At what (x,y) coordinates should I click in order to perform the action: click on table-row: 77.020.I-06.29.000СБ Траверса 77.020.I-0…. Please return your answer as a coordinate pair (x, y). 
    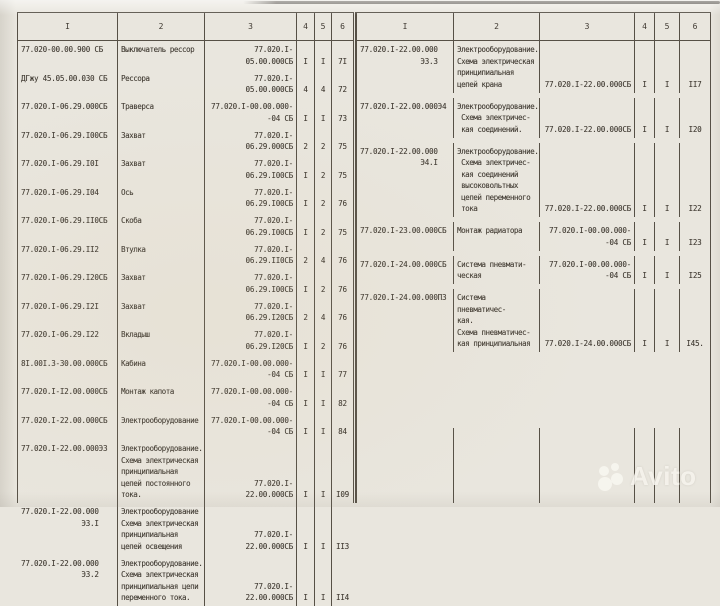
    Looking at the image, I should click on (185, 112).